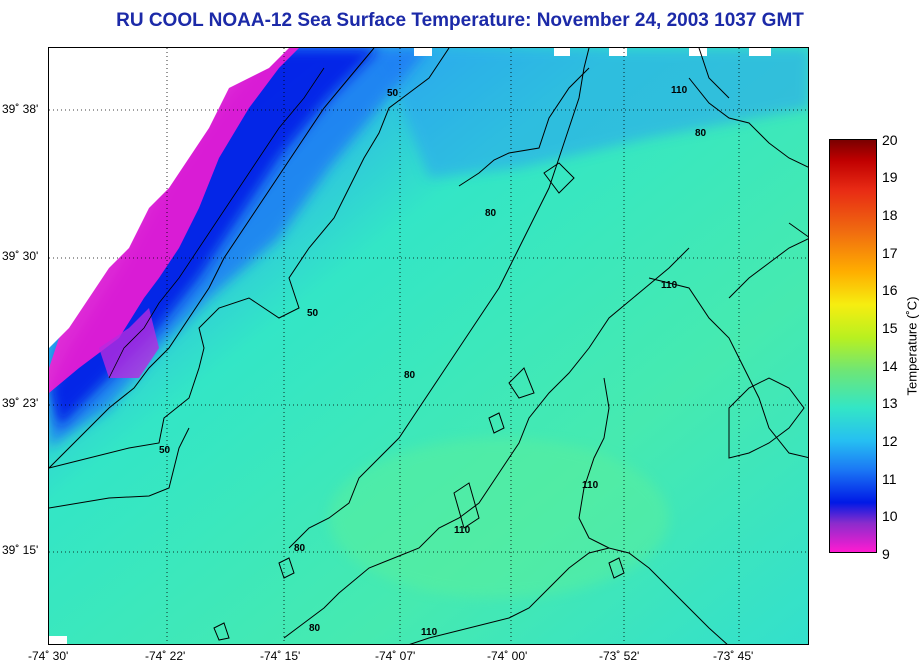 Image resolution: width=920 pixels, height=665 pixels. I want to click on lon-tick: -74˚ 30', so click(48, 656).